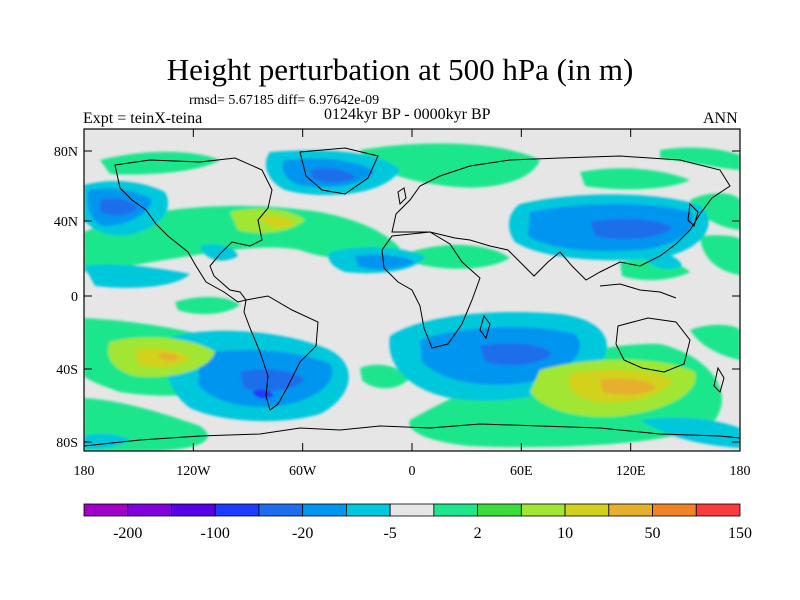  I want to click on lat-tick-label: 40N, so click(66, 222).